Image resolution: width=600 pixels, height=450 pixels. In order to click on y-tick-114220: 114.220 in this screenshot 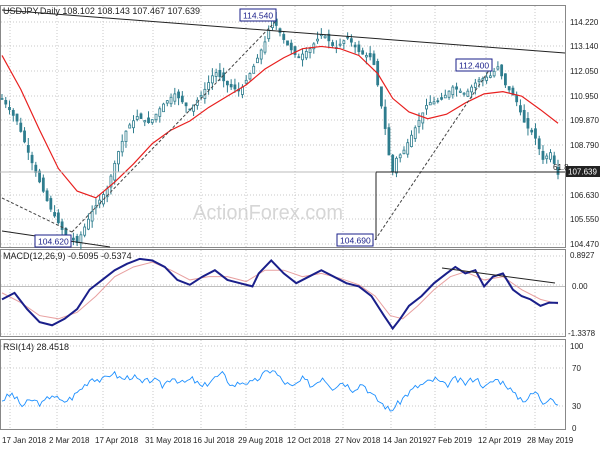, I will do `click(584, 22)`.